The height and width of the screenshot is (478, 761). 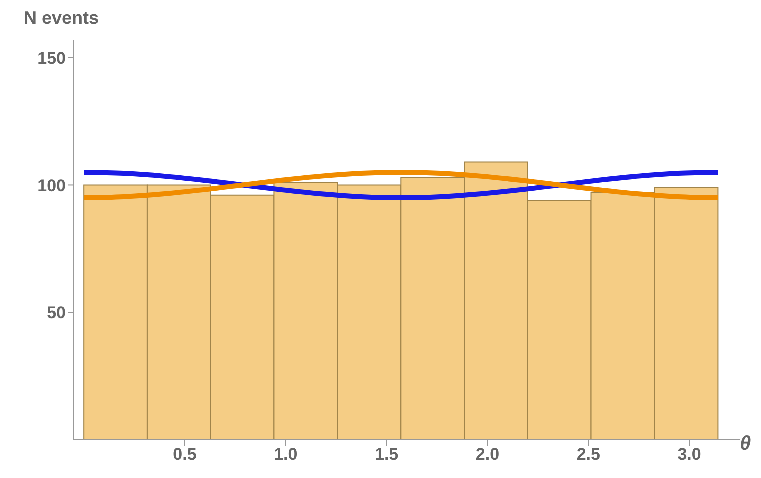 What do you see at coordinates (690, 454) in the screenshot?
I see `x-tick-label: 3.0` at bounding box center [690, 454].